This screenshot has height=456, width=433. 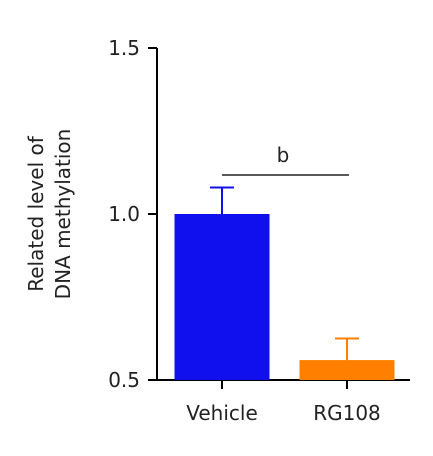 What do you see at coordinates (63, 214) in the screenshot?
I see `y-axis-label-line-2: DNA methylation` at bounding box center [63, 214].